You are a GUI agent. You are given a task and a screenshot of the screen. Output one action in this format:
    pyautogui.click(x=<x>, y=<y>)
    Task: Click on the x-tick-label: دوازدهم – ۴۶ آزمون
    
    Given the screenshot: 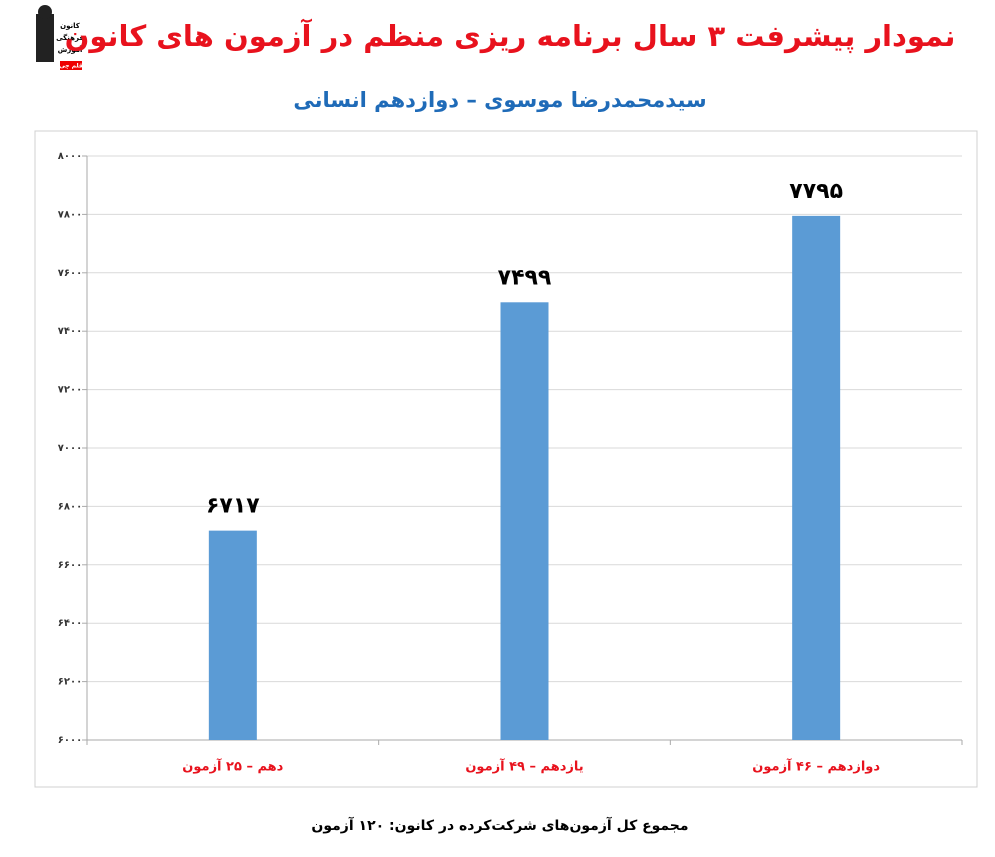 What is the action you would take?
    pyautogui.click(x=816, y=766)
    